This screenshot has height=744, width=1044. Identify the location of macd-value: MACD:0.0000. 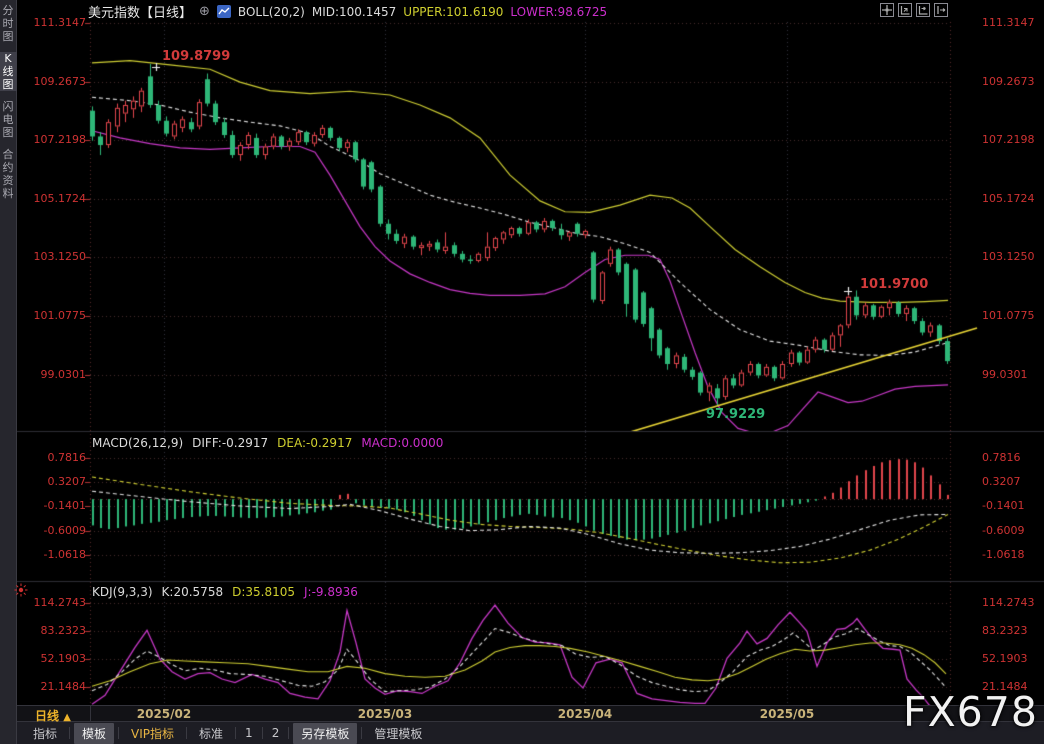
(402, 443).